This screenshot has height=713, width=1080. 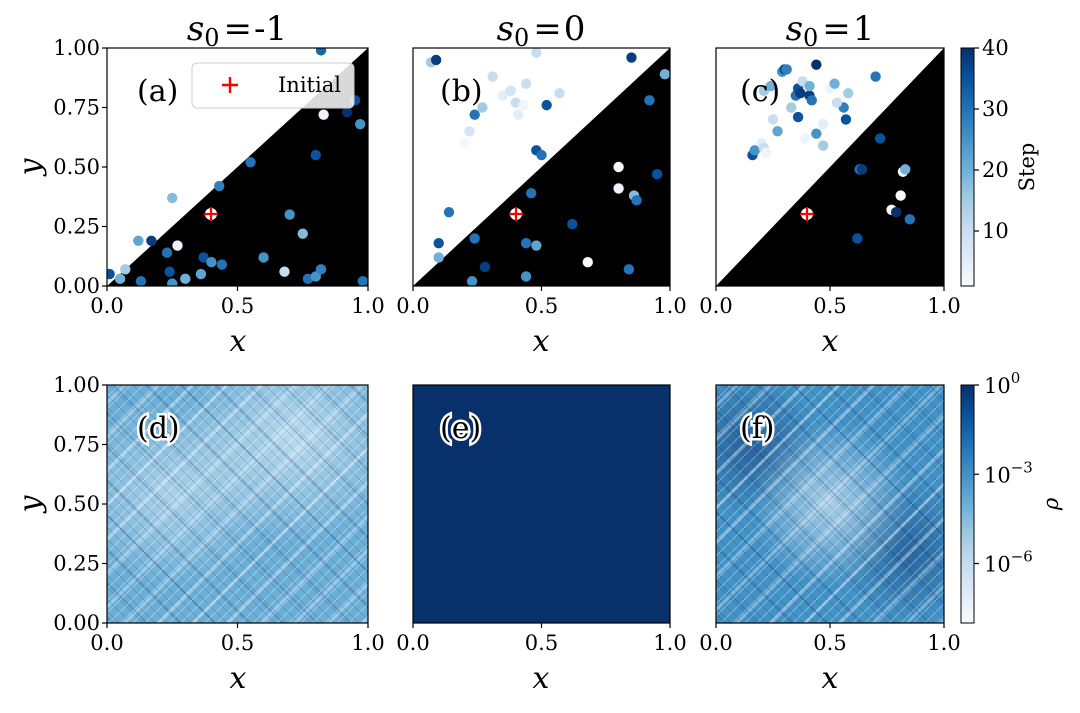 I want to click on legend-marker, so click(x=230, y=85).